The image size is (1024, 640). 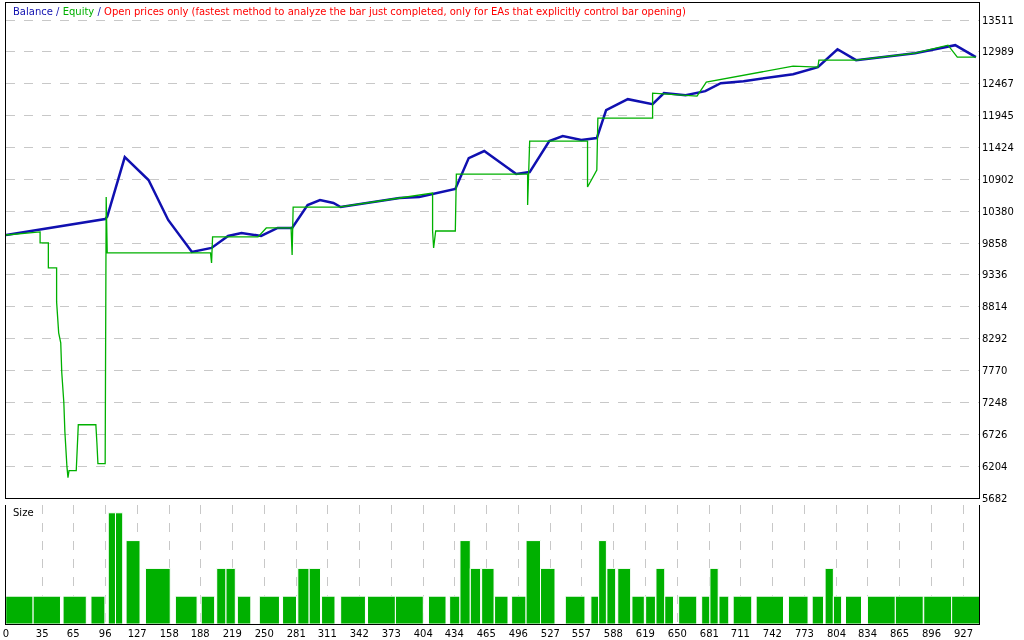 I want to click on y-tick-label: 9858, so click(x=995, y=243).